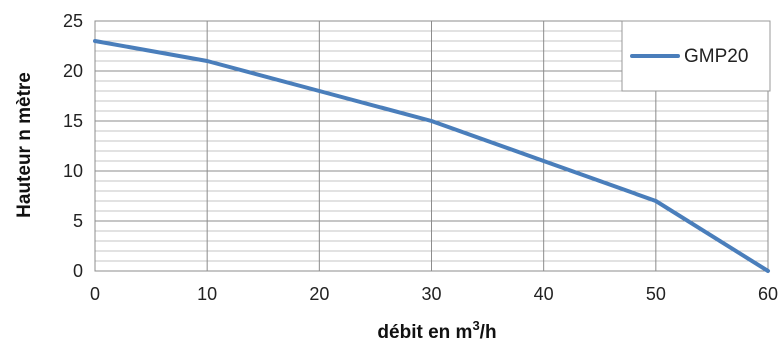 This screenshot has width=783, height=352. Describe the element at coordinates (436, 330) in the screenshot. I see `x-axis-title: débit en m3/h` at that location.